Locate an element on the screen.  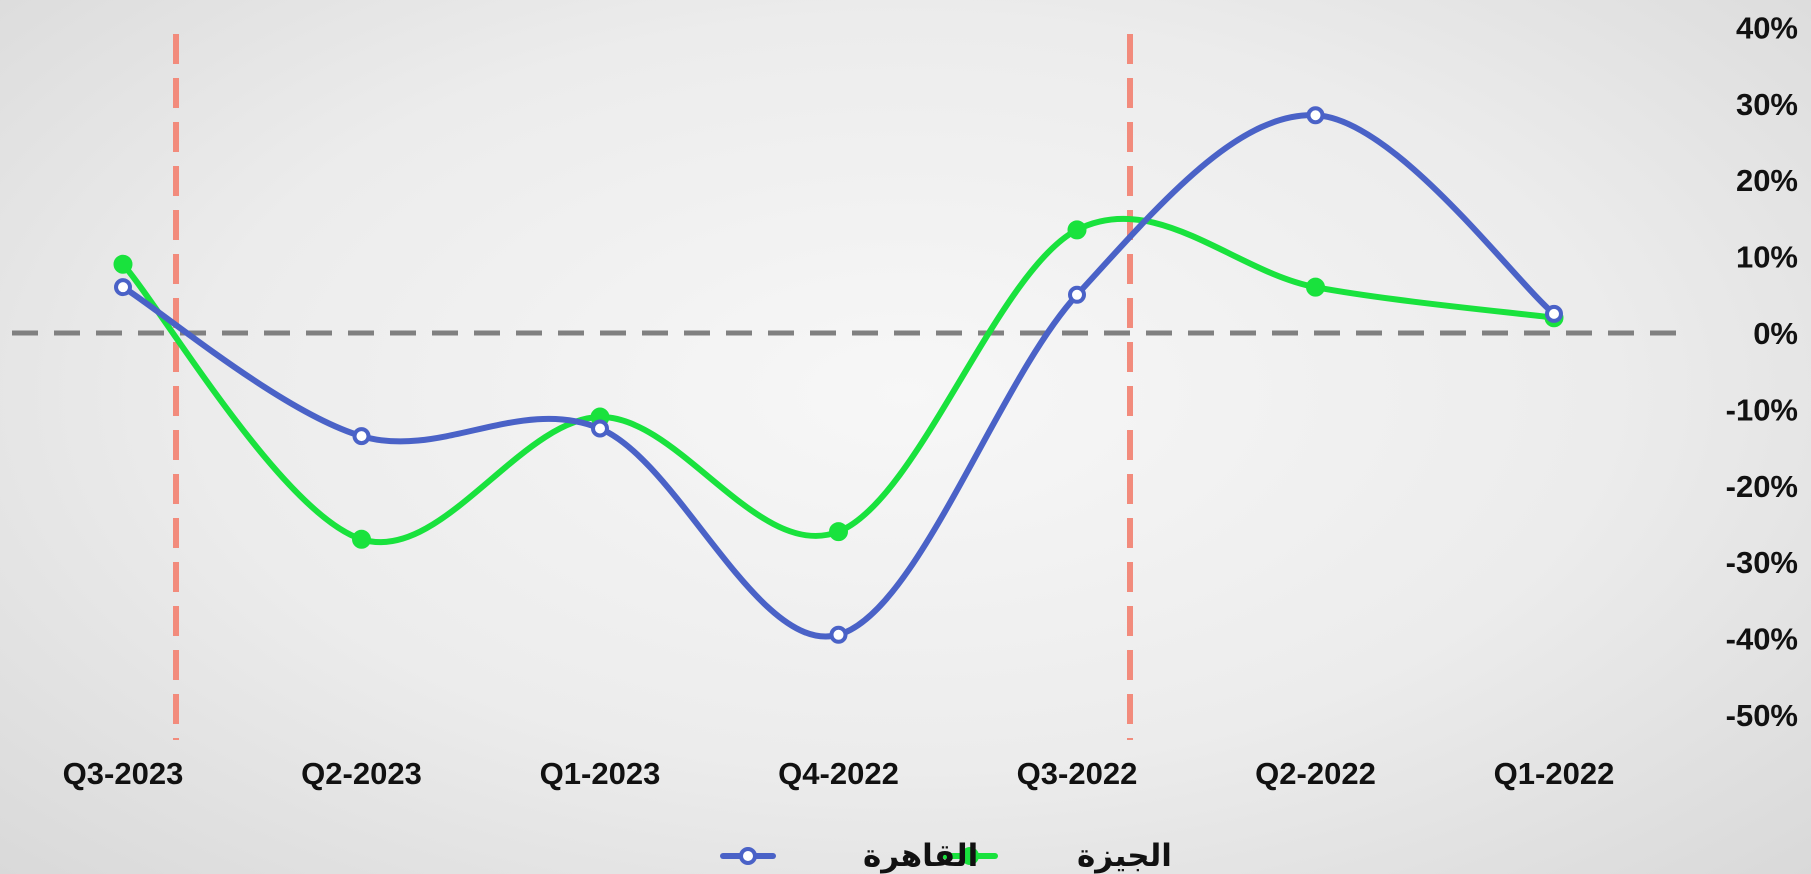
y-tick-label: 0% is located at coordinates (1775, 333).